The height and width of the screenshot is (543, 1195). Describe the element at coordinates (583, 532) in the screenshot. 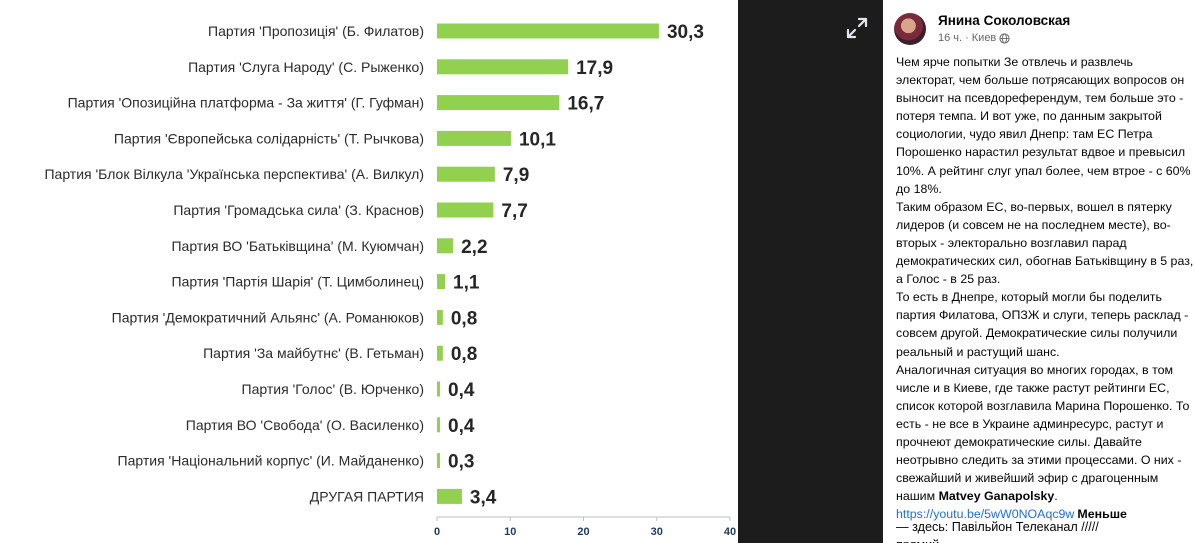

I see `x-tick-label: 20` at that location.